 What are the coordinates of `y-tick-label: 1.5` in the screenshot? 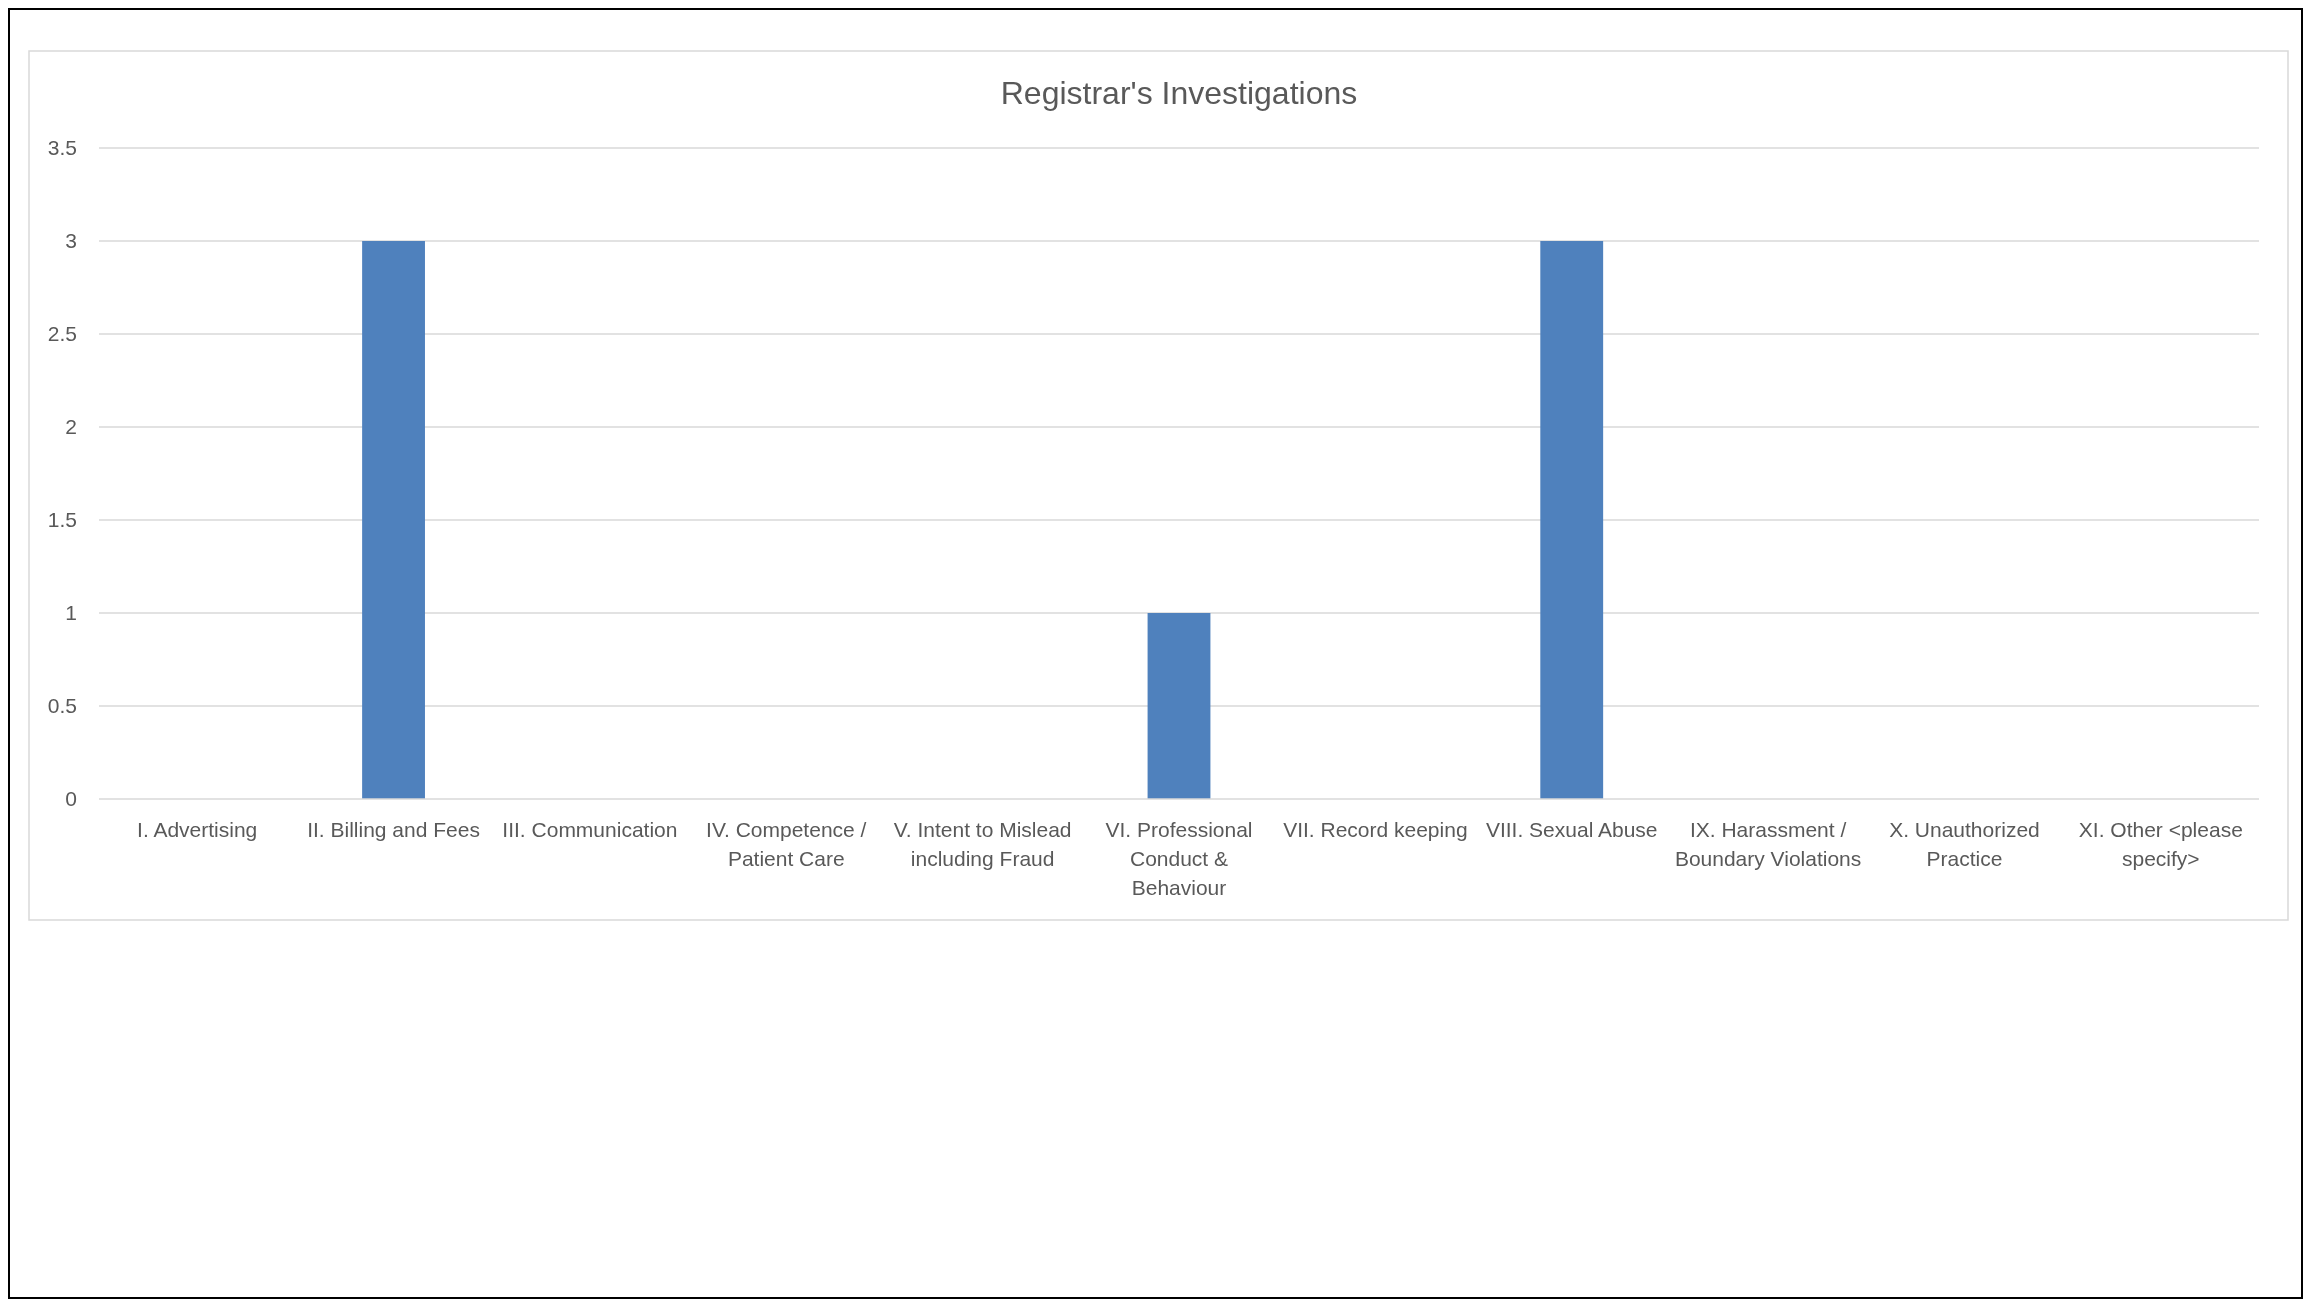 It's located at (62, 520).